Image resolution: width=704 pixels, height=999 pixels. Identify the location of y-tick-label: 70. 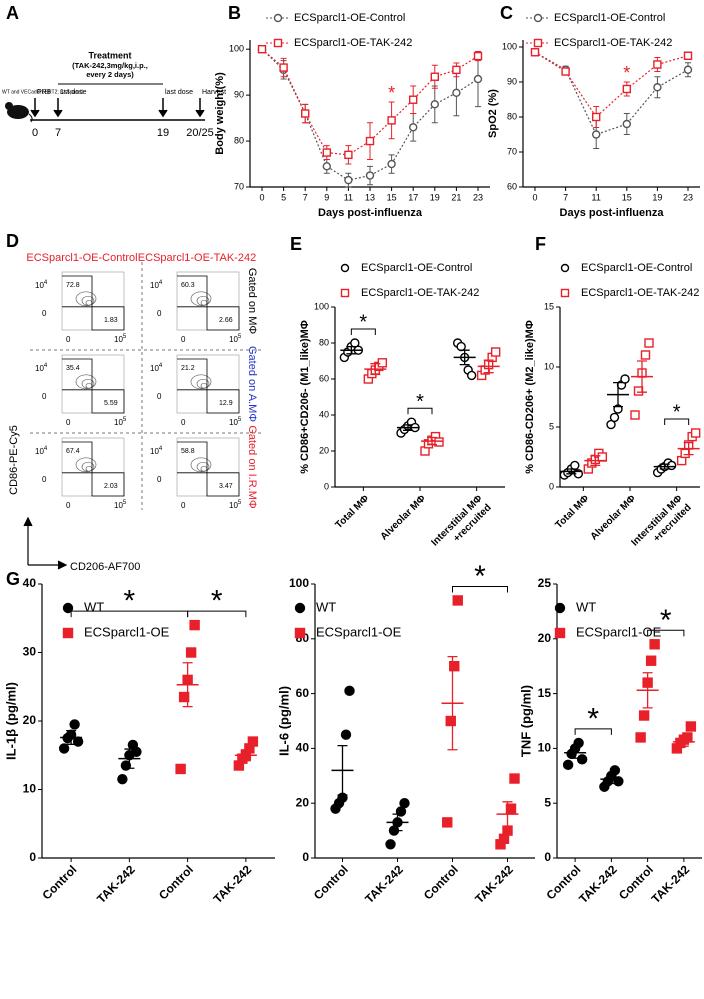
(239, 186).